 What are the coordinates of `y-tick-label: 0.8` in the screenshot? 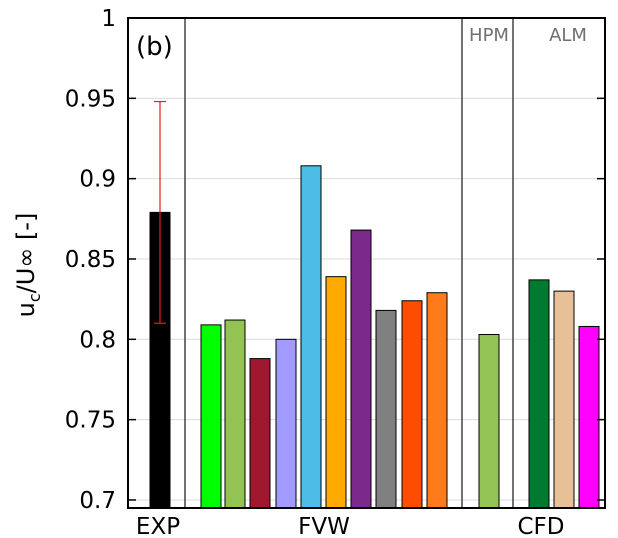 It's located at (97, 340).